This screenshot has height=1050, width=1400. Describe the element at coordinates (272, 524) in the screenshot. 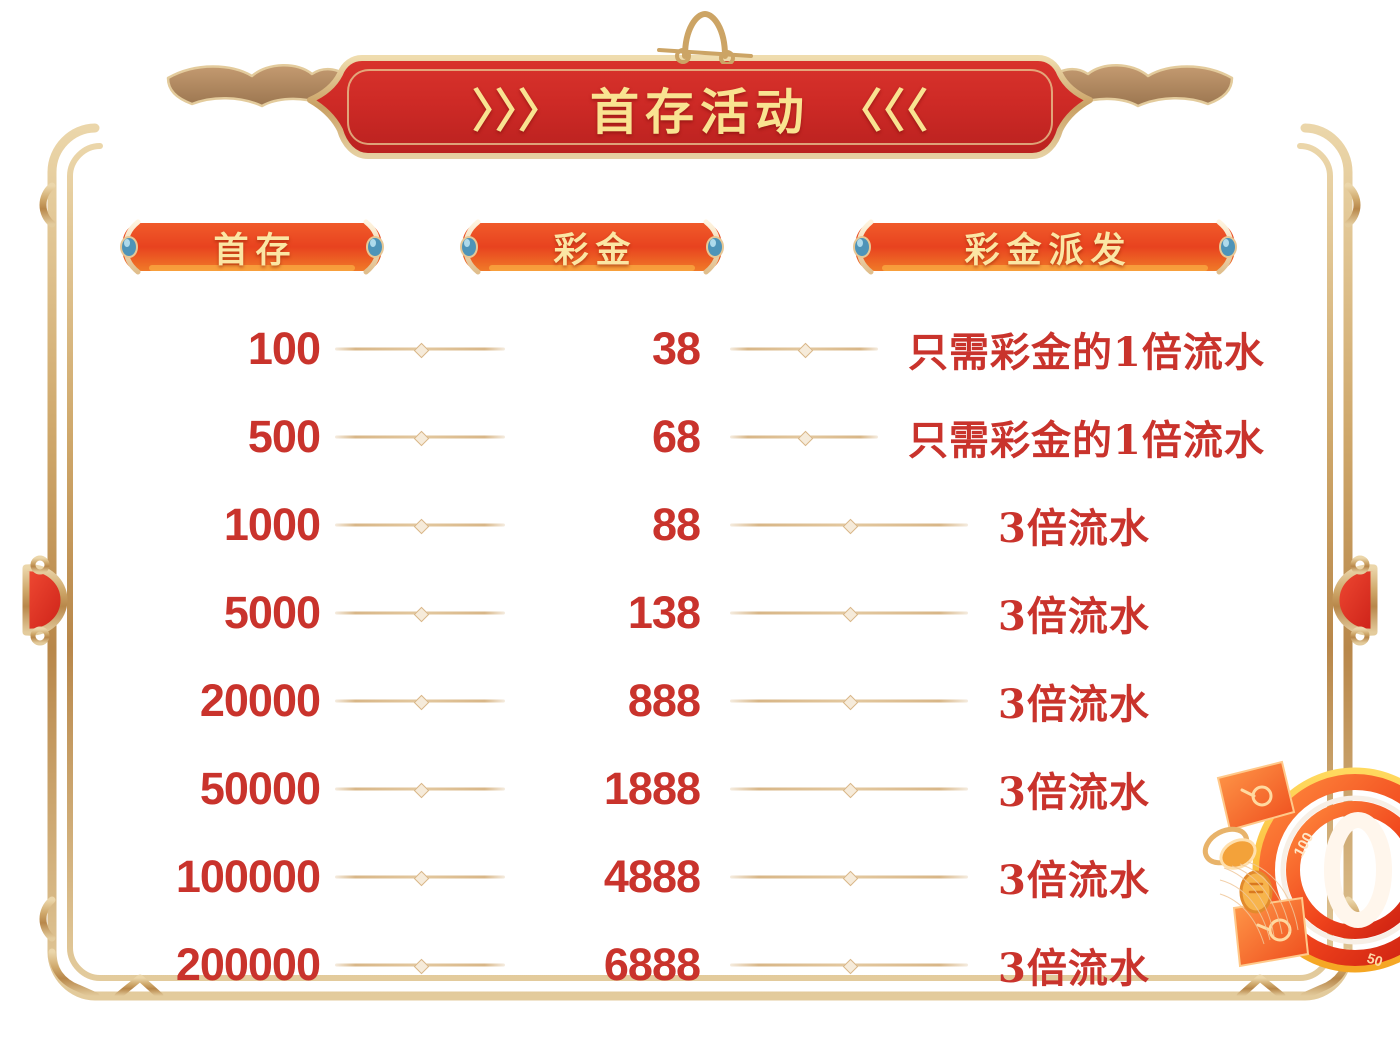

I see `cell-deposit: 1000` at that location.